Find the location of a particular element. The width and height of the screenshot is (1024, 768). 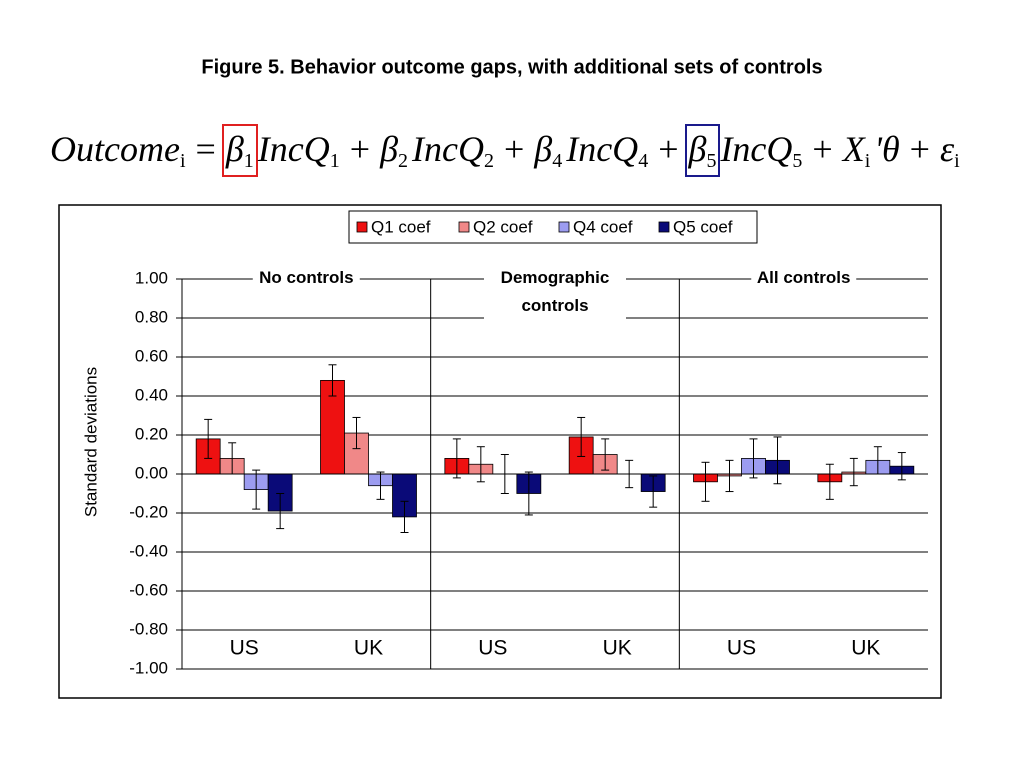

equation-token: = is located at coordinates (206, 149).